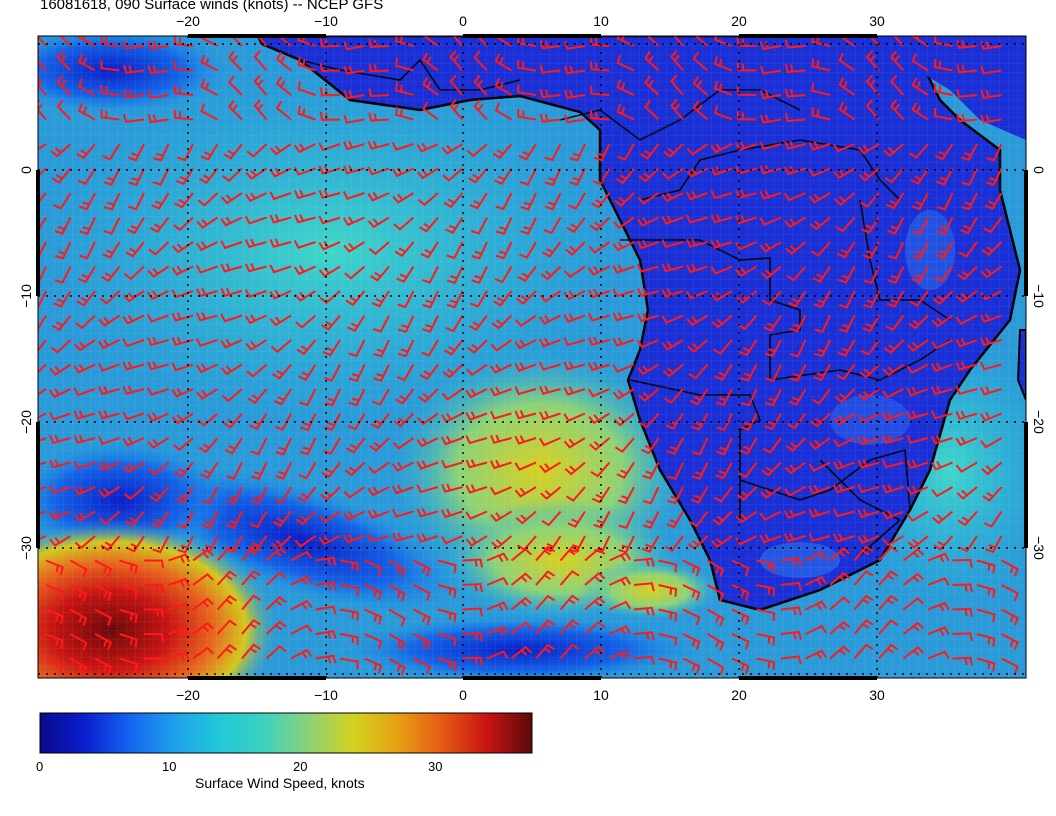 This screenshot has width=1056, height=816. What do you see at coordinates (26, 548) in the screenshot?
I see `lat-tick-label: −30` at bounding box center [26, 548].